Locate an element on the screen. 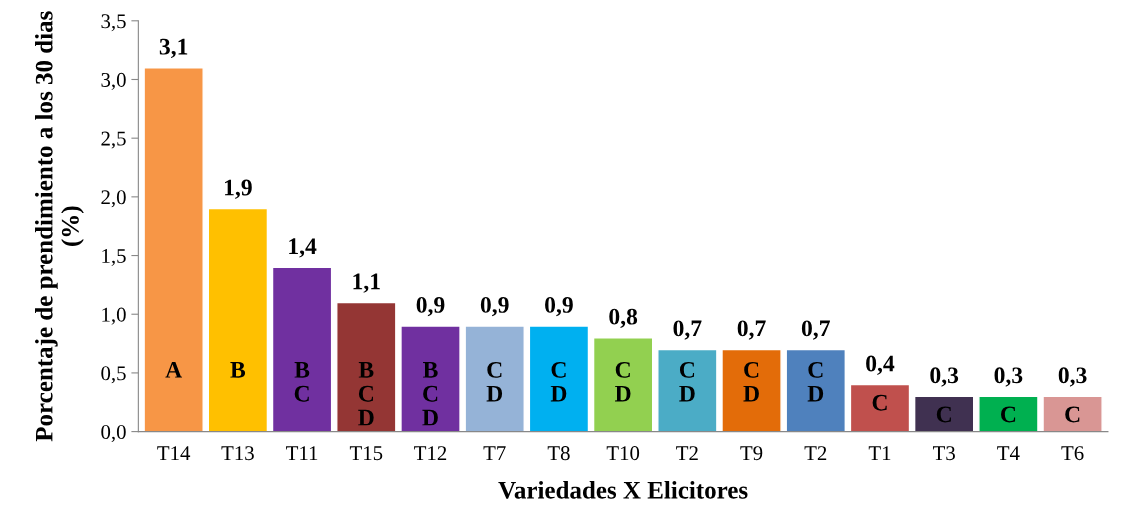 This screenshot has height=520, width=1134. x-axis-title: Variedades X Elicitores is located at coordinates (623, 490).